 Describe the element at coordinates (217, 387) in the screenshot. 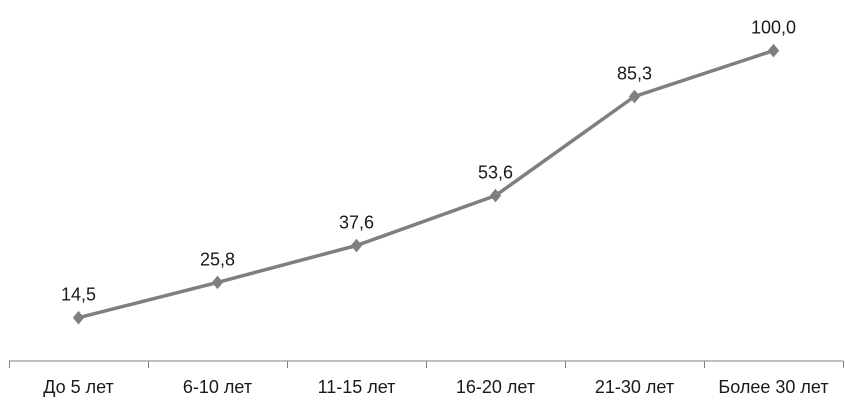

I see `x-tick-label: 6-10 лет` at that location.